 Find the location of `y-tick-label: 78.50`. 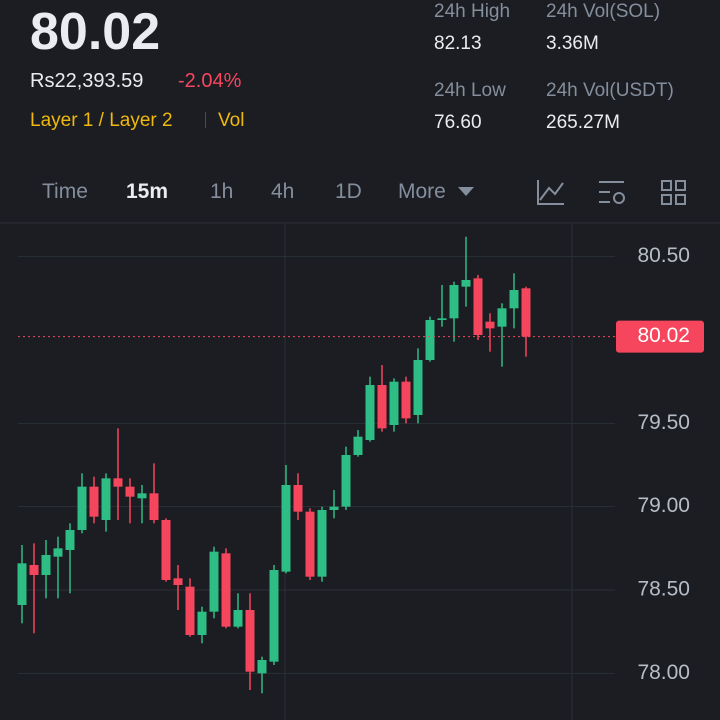

y-tick-label: 78.50 is located at coordinates (663, 589).